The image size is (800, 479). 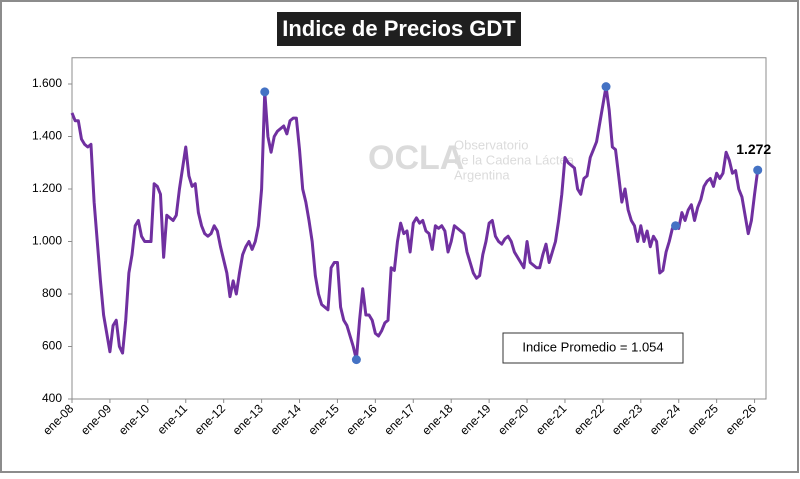 I want to click on chart-title: Indice de Precios GDT, so click(x=399, y=28).